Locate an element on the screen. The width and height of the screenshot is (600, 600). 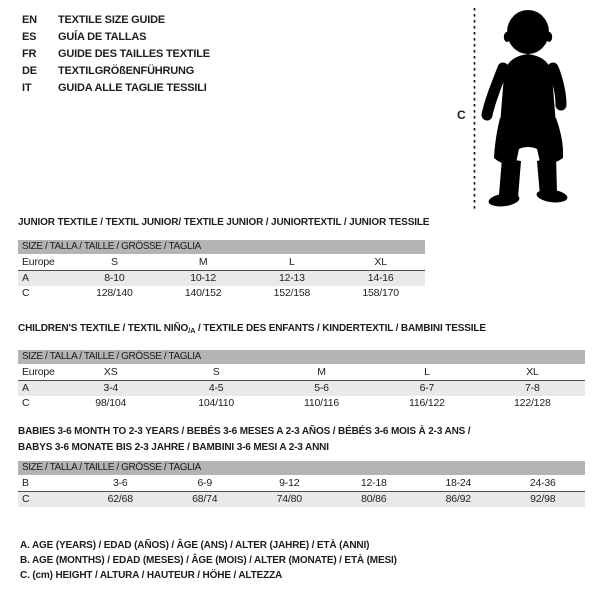
language-code: ES is located at coordinates (29, 37).